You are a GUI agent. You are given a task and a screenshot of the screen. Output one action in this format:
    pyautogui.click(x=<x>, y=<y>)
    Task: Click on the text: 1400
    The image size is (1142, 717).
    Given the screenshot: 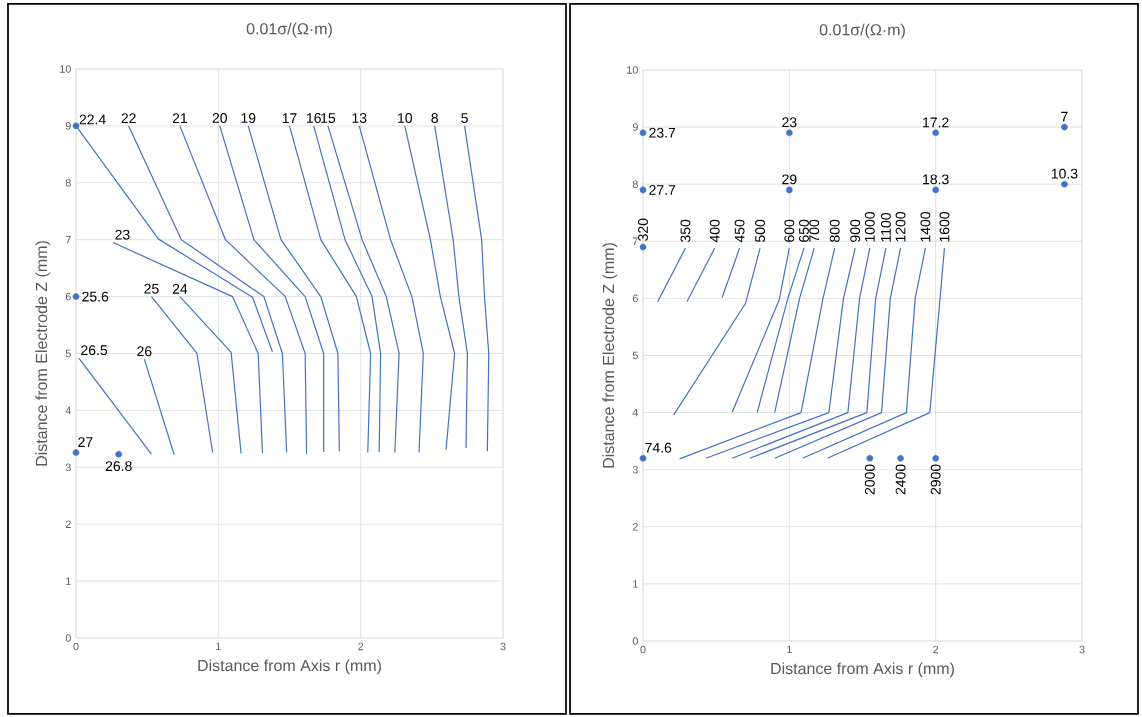 What is the action you would take?
    pyautogui.click(x=925, y=226)
    